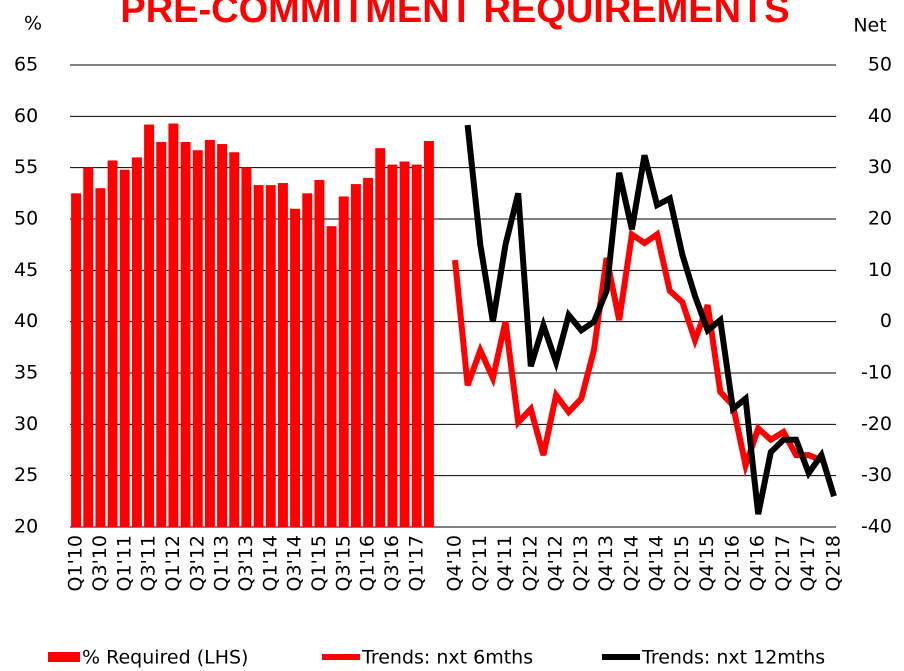 The width and height of the screenshot is (904, 671). Describe the element at coordinates (732, 563) in the screenshot. I see `x-tick-label: Q2'16` at that location.